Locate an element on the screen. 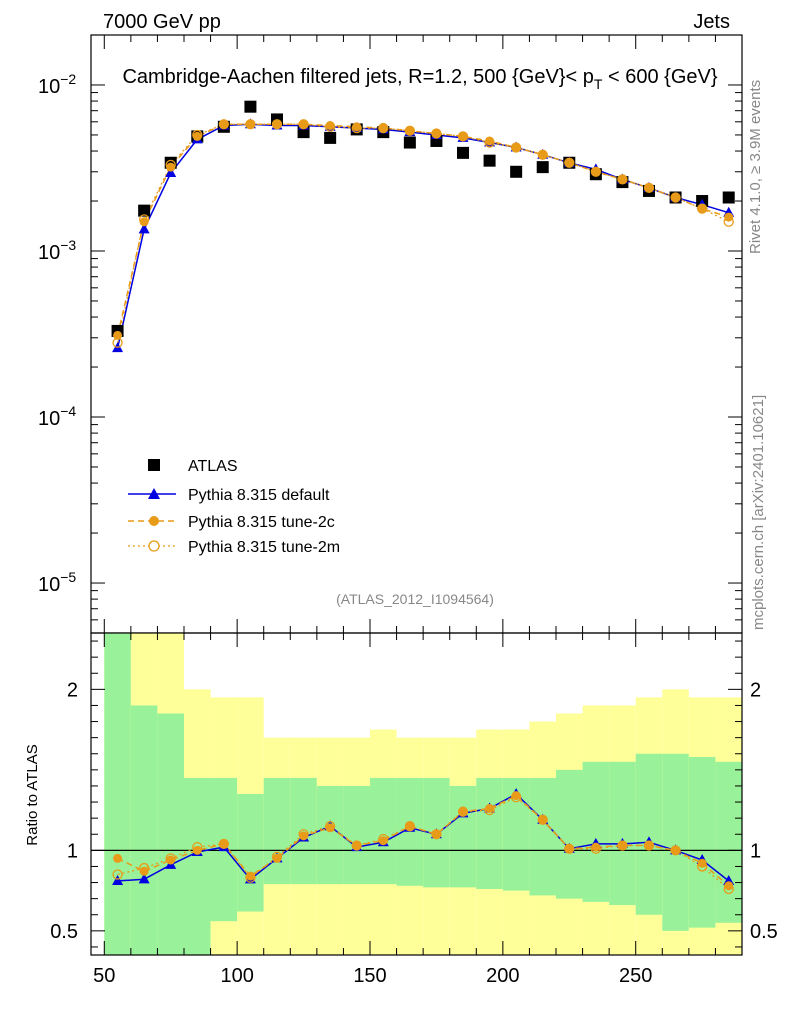  ratio-xtick-label-4: 250 is located at coordinates (635, 976).